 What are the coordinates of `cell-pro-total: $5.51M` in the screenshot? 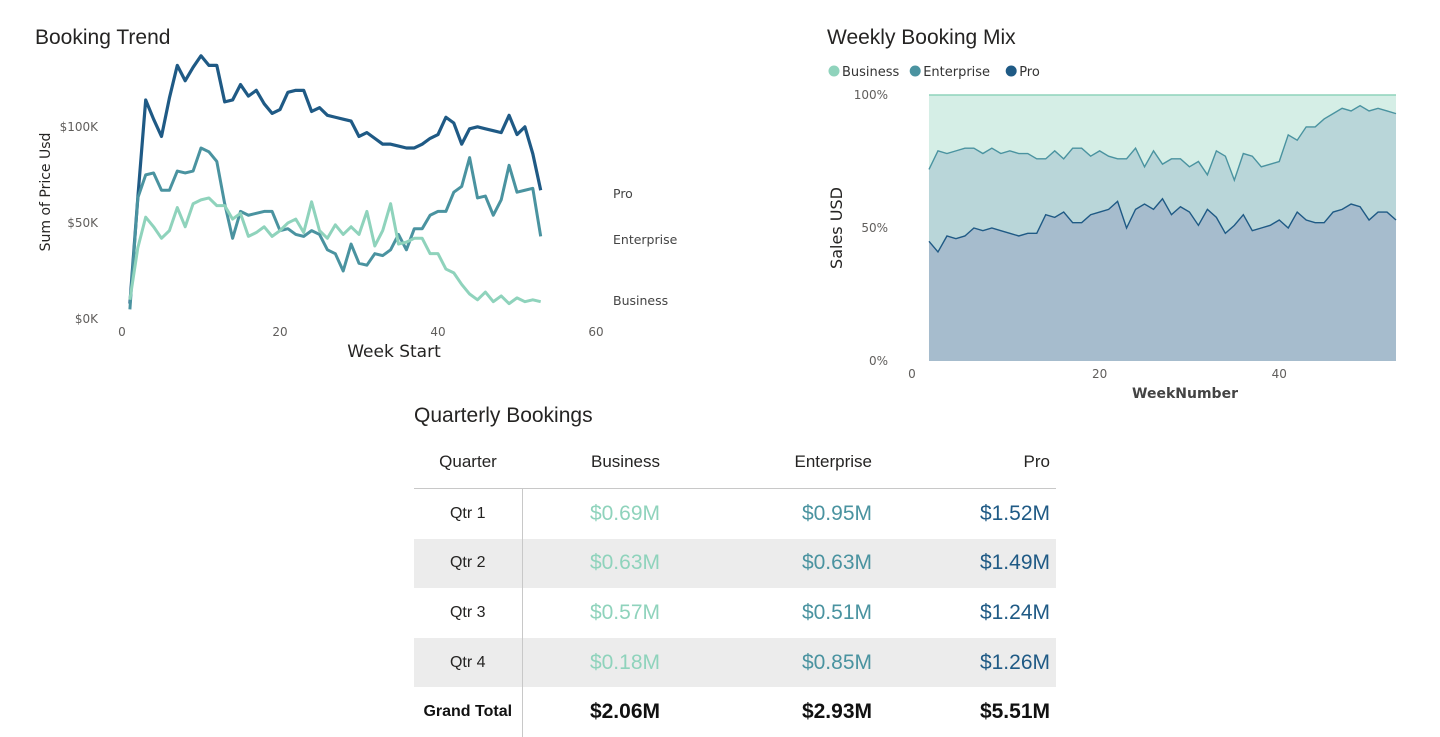 It's located at (1014, 712).